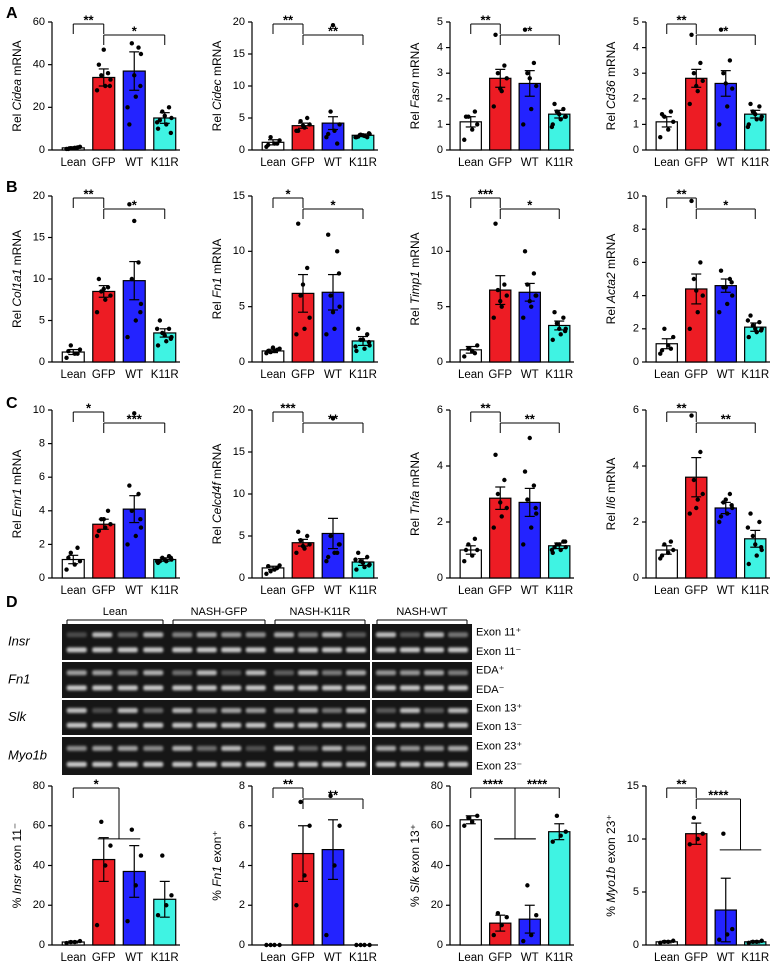  Describe the element at coordinates (437, 786) in the screenshot. I see `y-tick-label: 80` at that location.